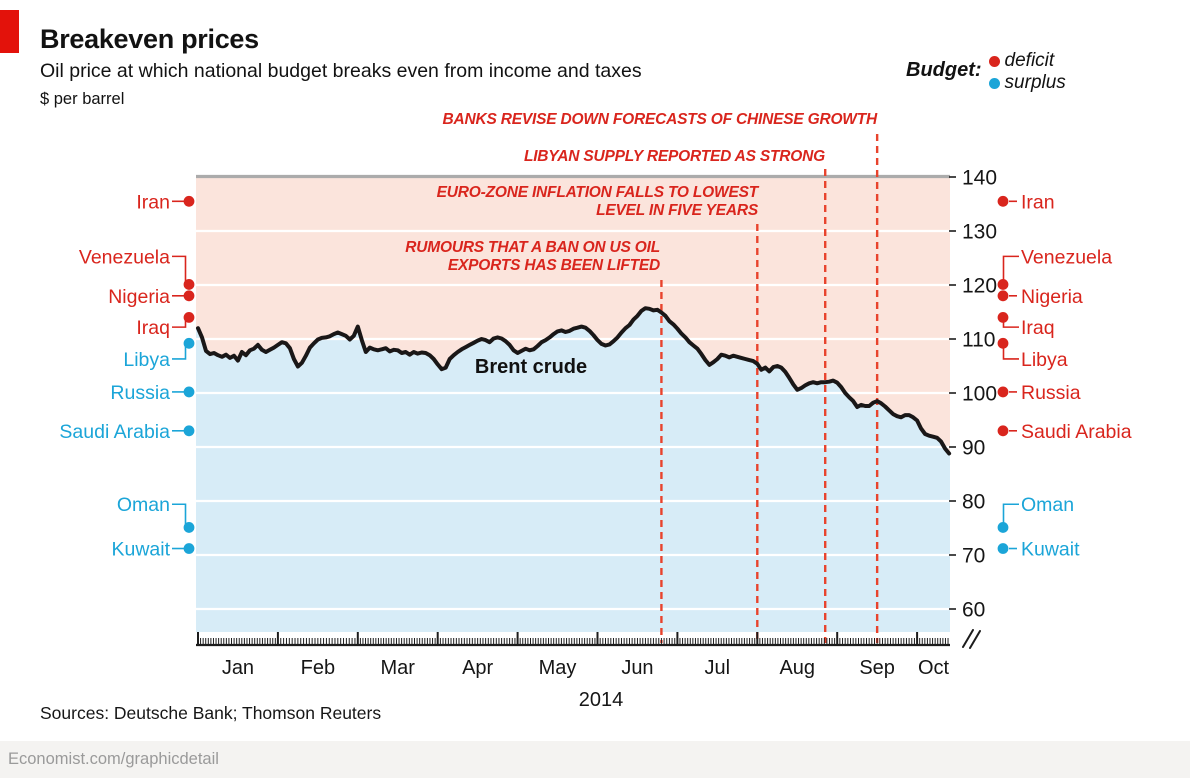 This screenshot has height=778, width=1190. Describe the element at coordinates (146, 360) in the screenshot. I see `country-label-left-libya: Libya` at that location.